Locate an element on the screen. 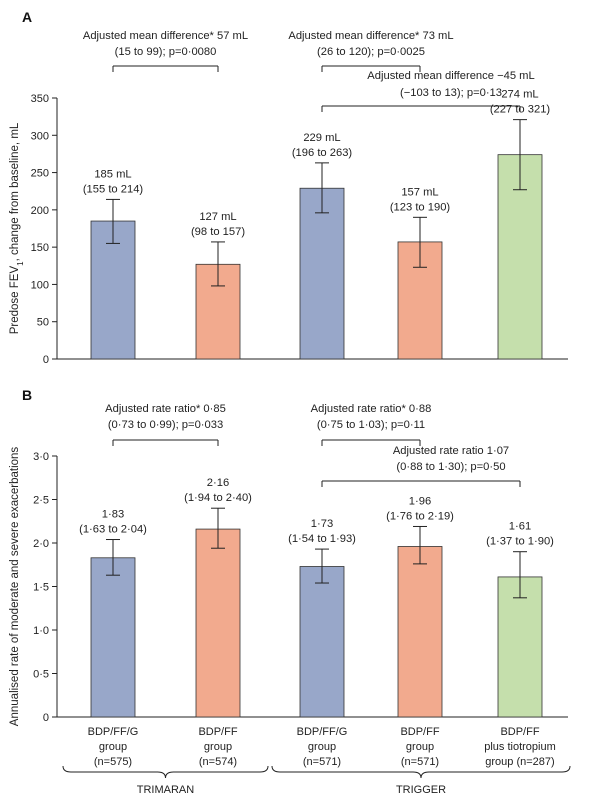 The height and width of the screenshot is (802, 592). x-category-label: plus tiotropium is located at coordinates (520, 747).